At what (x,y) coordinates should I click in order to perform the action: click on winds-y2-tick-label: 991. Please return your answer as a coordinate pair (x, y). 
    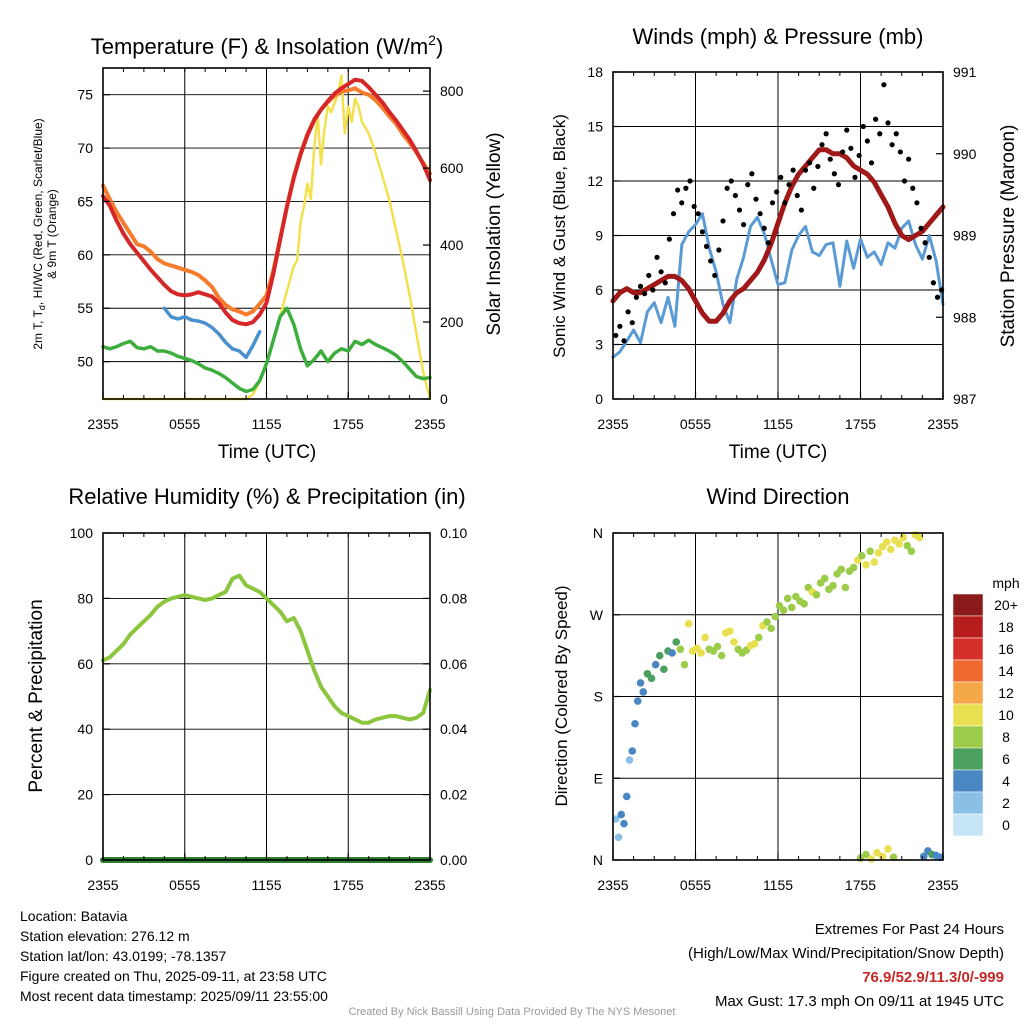
    Looking at the image, I should click on (965, 72).